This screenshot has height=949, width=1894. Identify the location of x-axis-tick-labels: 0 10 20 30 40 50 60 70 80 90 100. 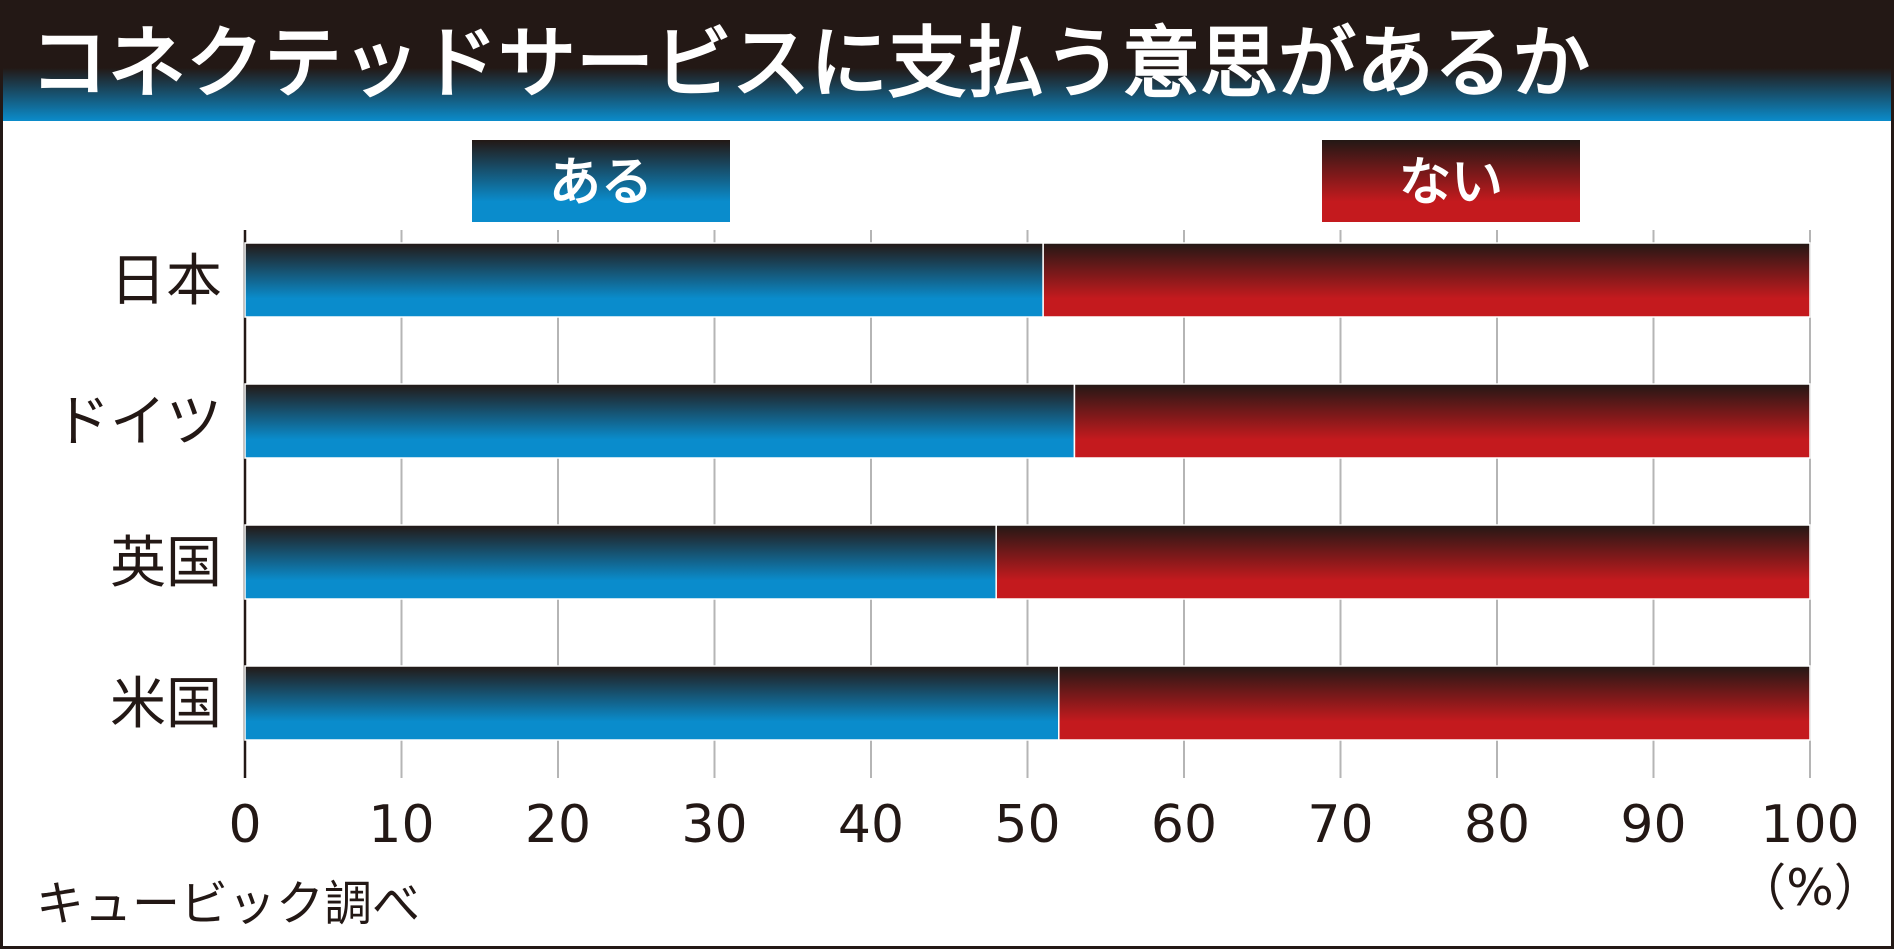
(1043, 825).